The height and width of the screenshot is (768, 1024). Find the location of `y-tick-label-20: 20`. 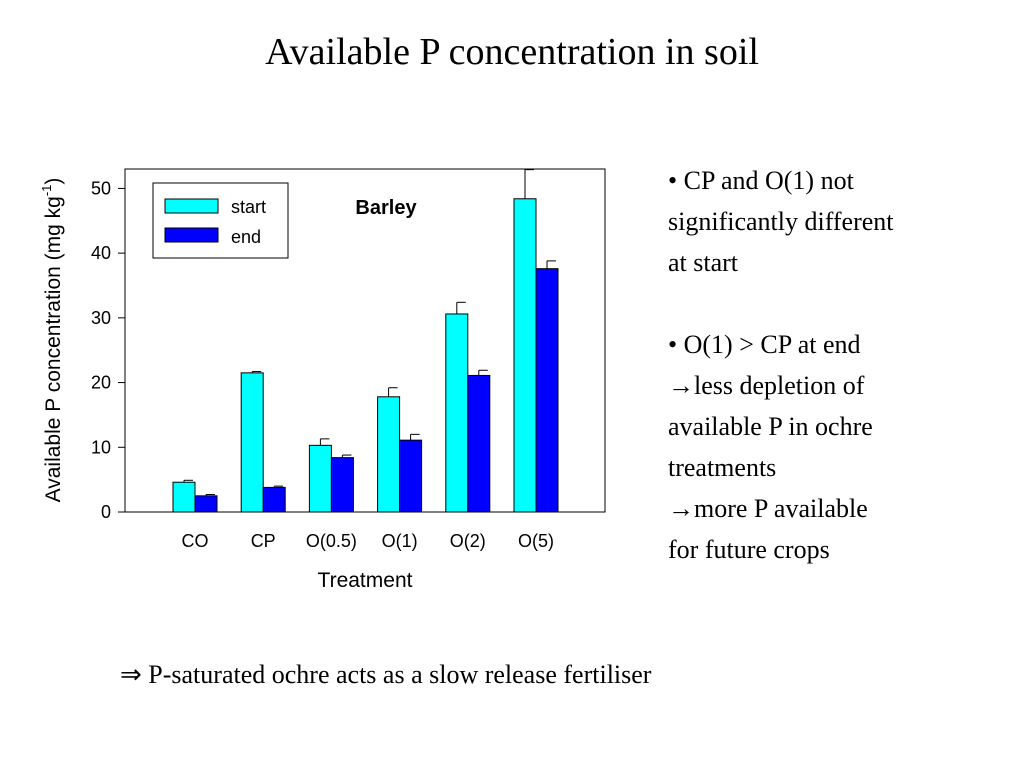

y-tick-label-20: 20 is located at coordinates (101, 383).